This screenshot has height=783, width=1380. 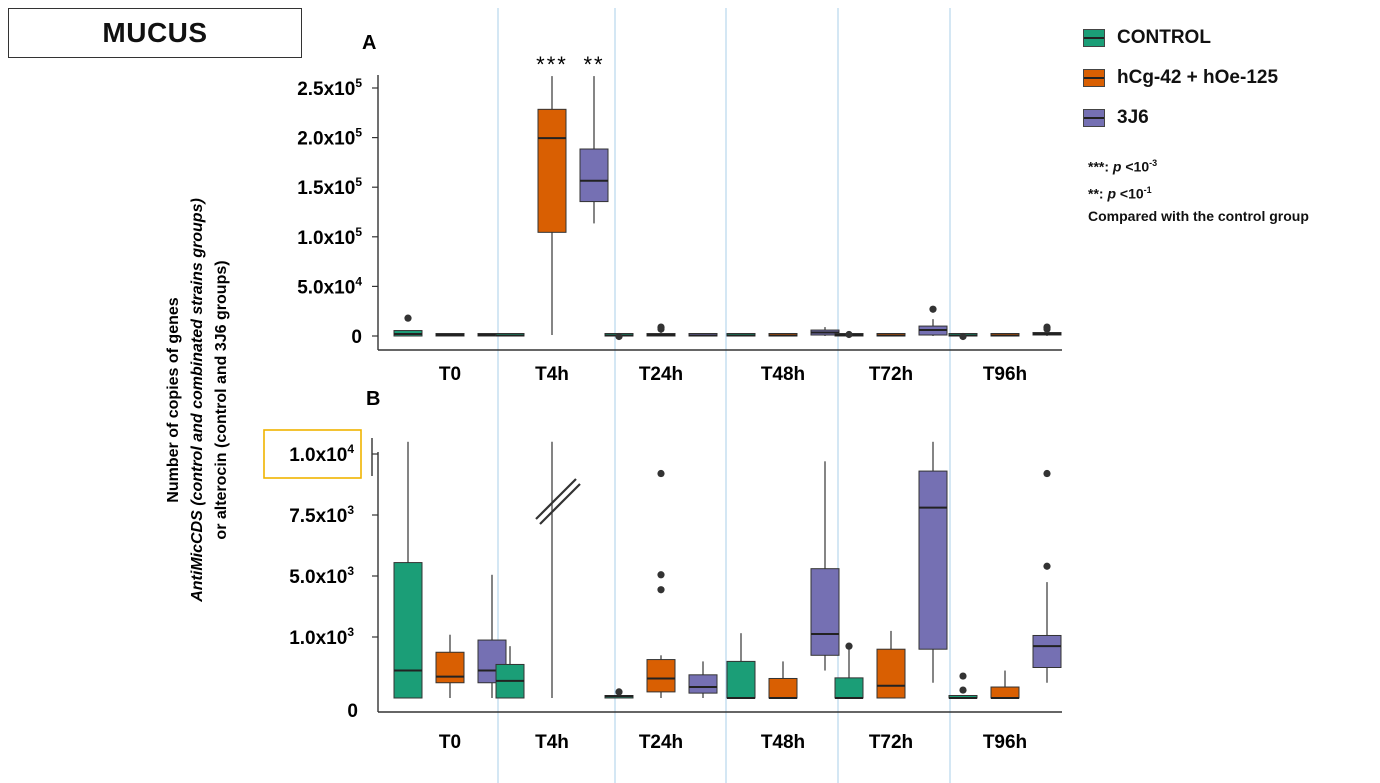 What do you see at coordinates (1164, 37) in the screenshot?
I see `legend-label-control: CONTROL` at bounding box center [1164, 37].